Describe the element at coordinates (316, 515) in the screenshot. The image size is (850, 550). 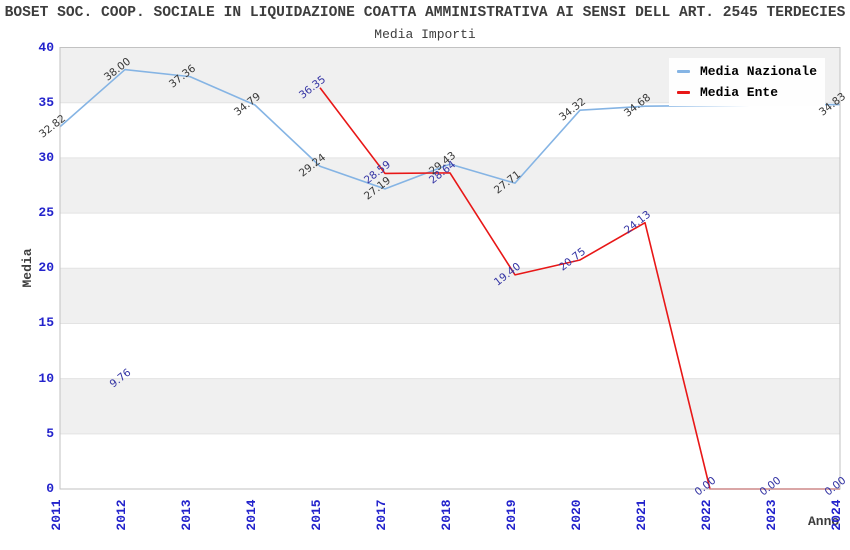
I see `x-axis-tick: 2015` at that location.